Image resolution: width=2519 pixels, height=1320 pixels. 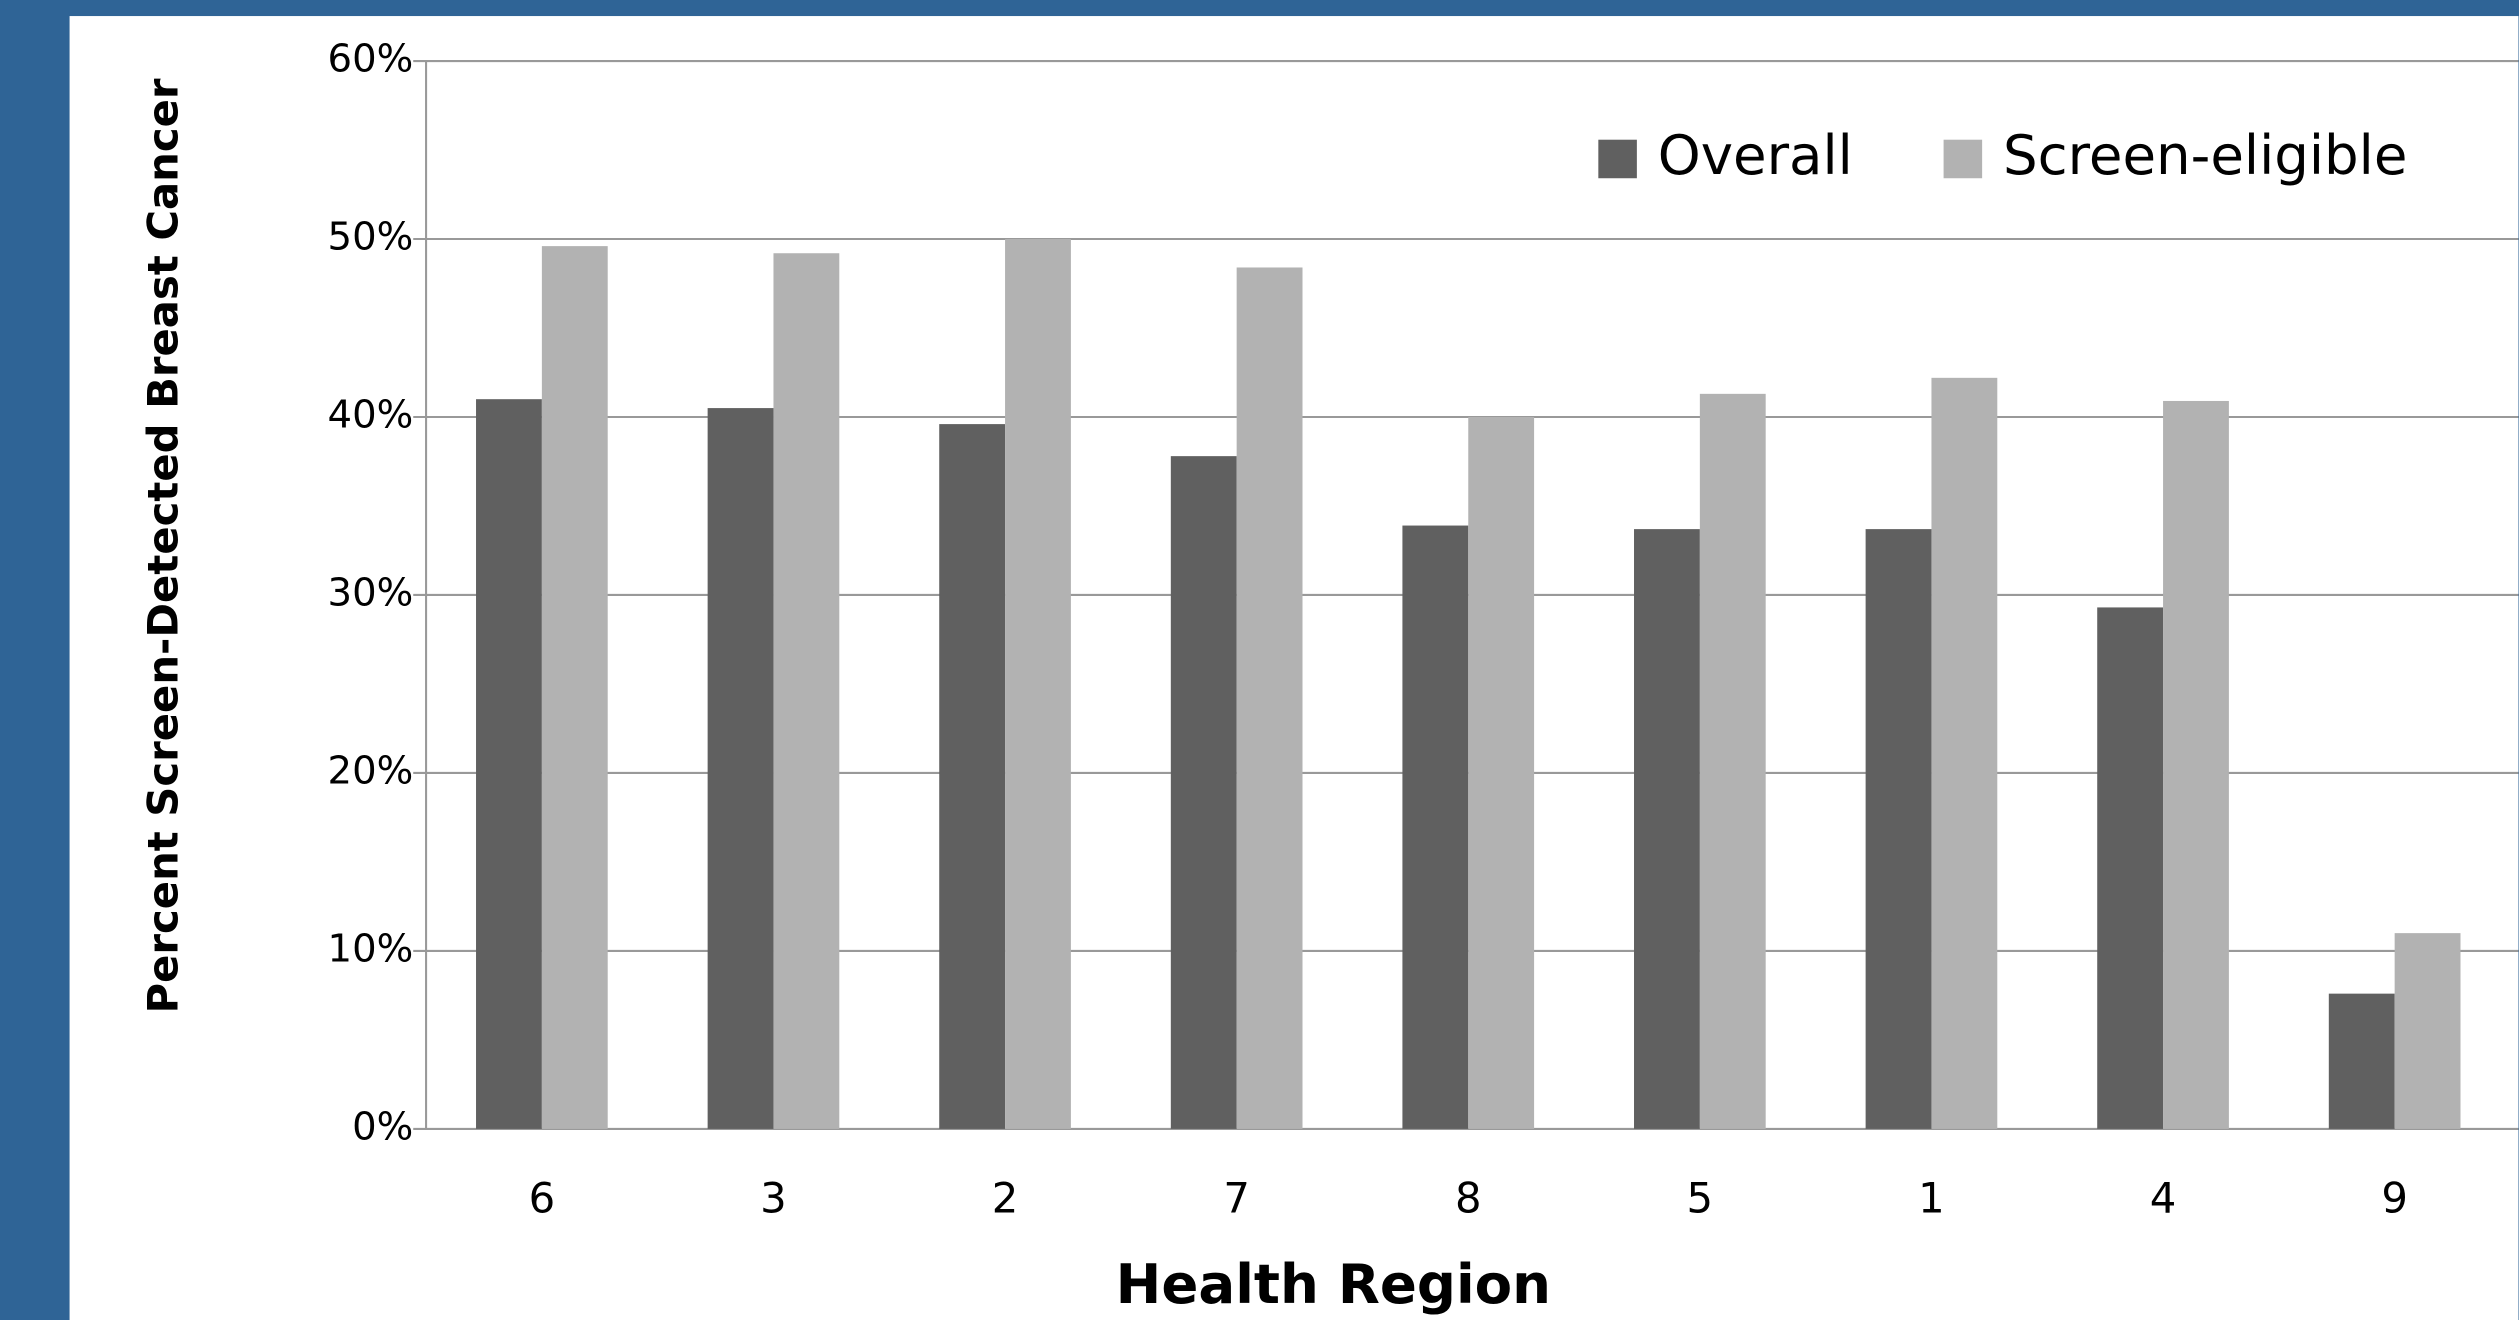 I want to click on x-tick-label: 4, so click(x=2163, y=1198).